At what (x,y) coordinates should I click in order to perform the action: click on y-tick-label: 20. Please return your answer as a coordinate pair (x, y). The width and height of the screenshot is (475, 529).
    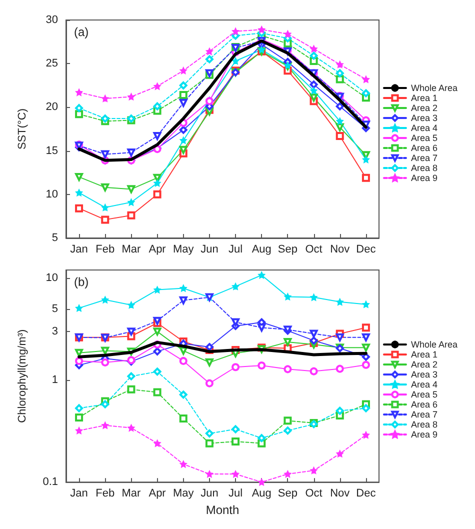
    Looking at the image, I should click on (52, 107).